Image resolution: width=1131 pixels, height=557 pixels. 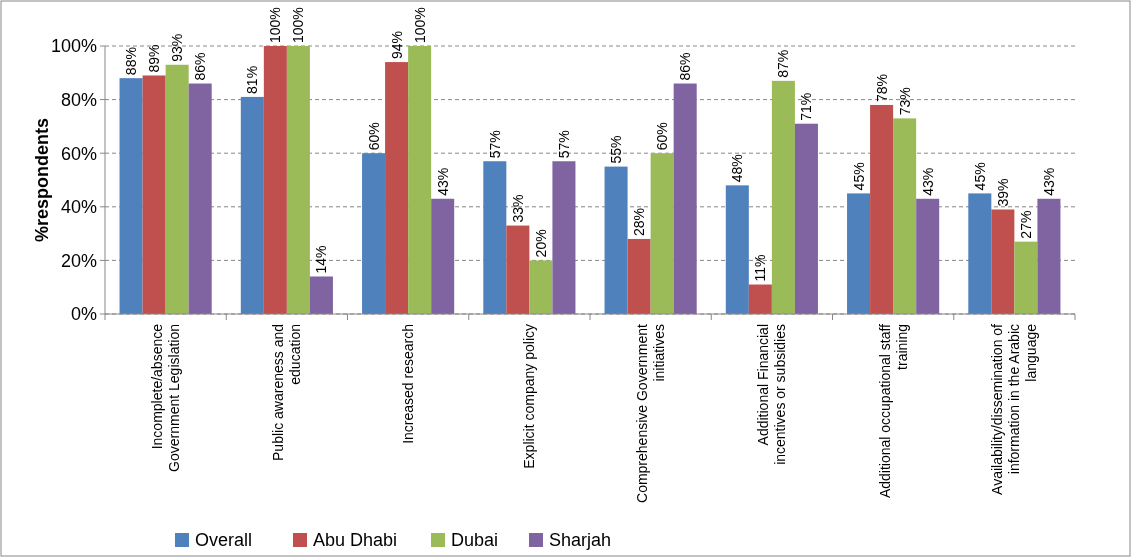 What do you see at coordinates (321, 259) in the screenshot?
I see `data-label: 14%` at bounding box center [321, 259].